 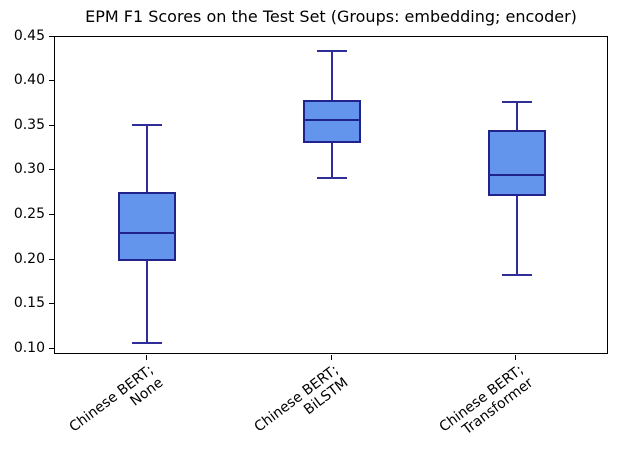 What do you see at coordinates (486, 400) in the screenshot?
I see `x-tick-label: Chinese BERT; Transformer` at bounding box center [486, 400].